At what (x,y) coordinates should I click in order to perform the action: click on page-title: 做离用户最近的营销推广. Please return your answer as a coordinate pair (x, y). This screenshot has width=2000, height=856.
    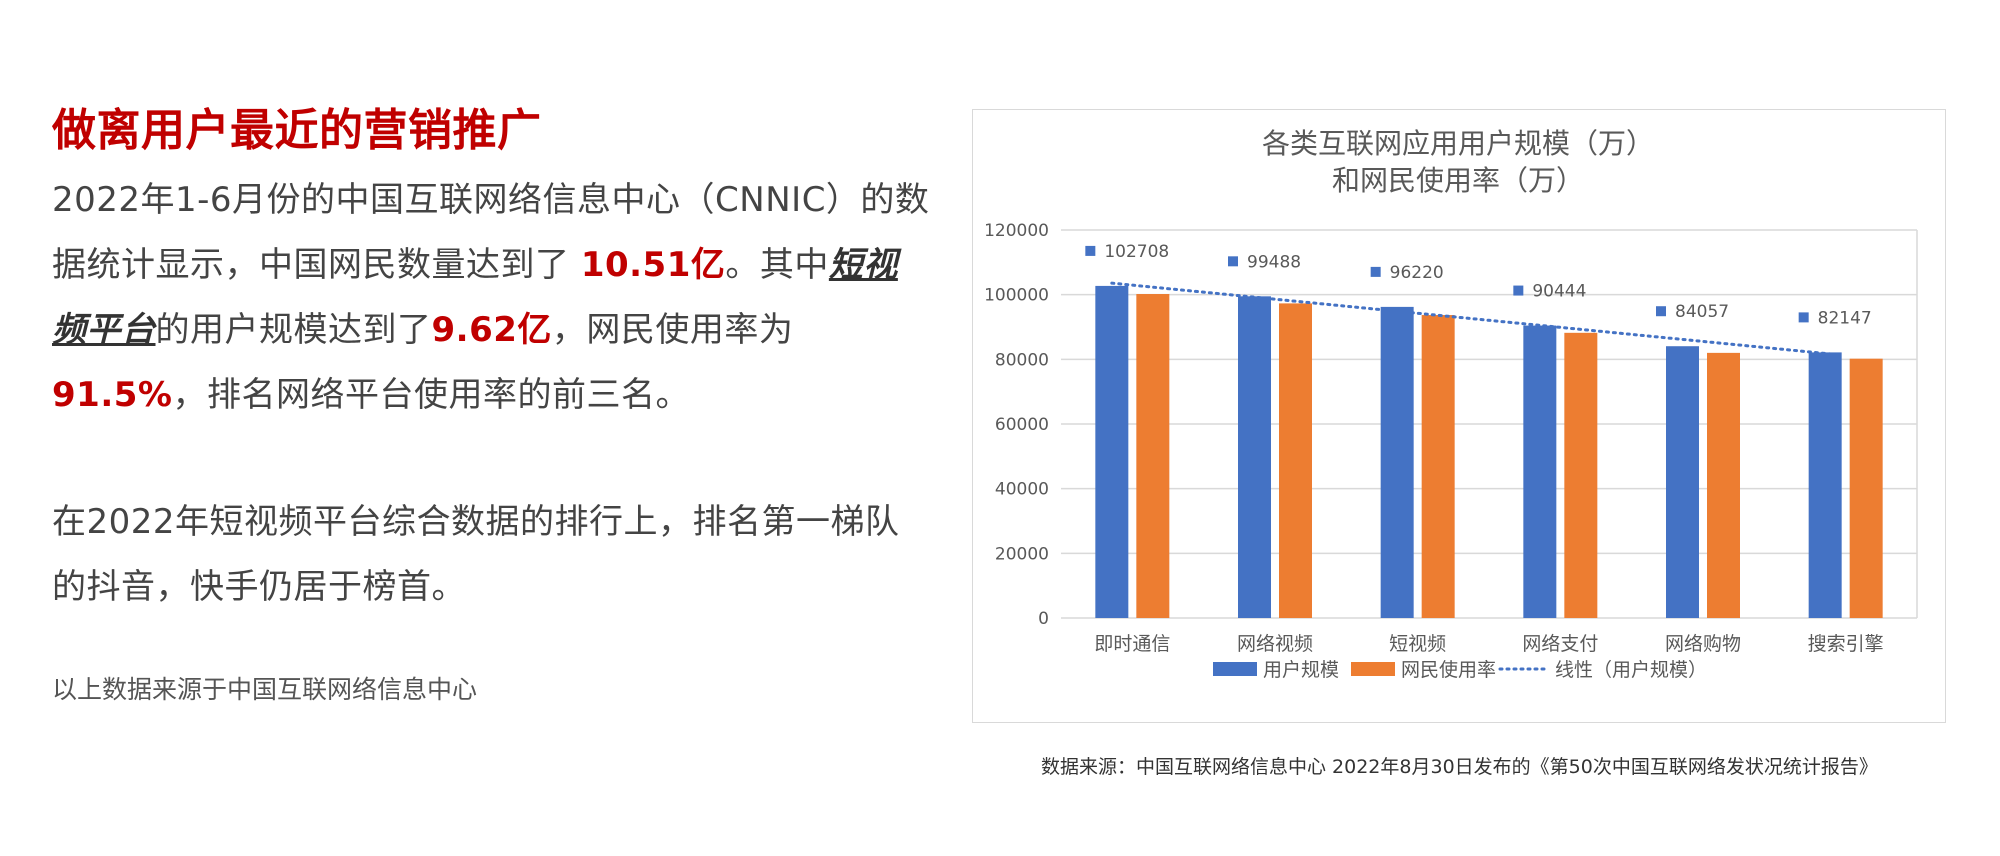
    Looking at the image, I should click on (297, 130).